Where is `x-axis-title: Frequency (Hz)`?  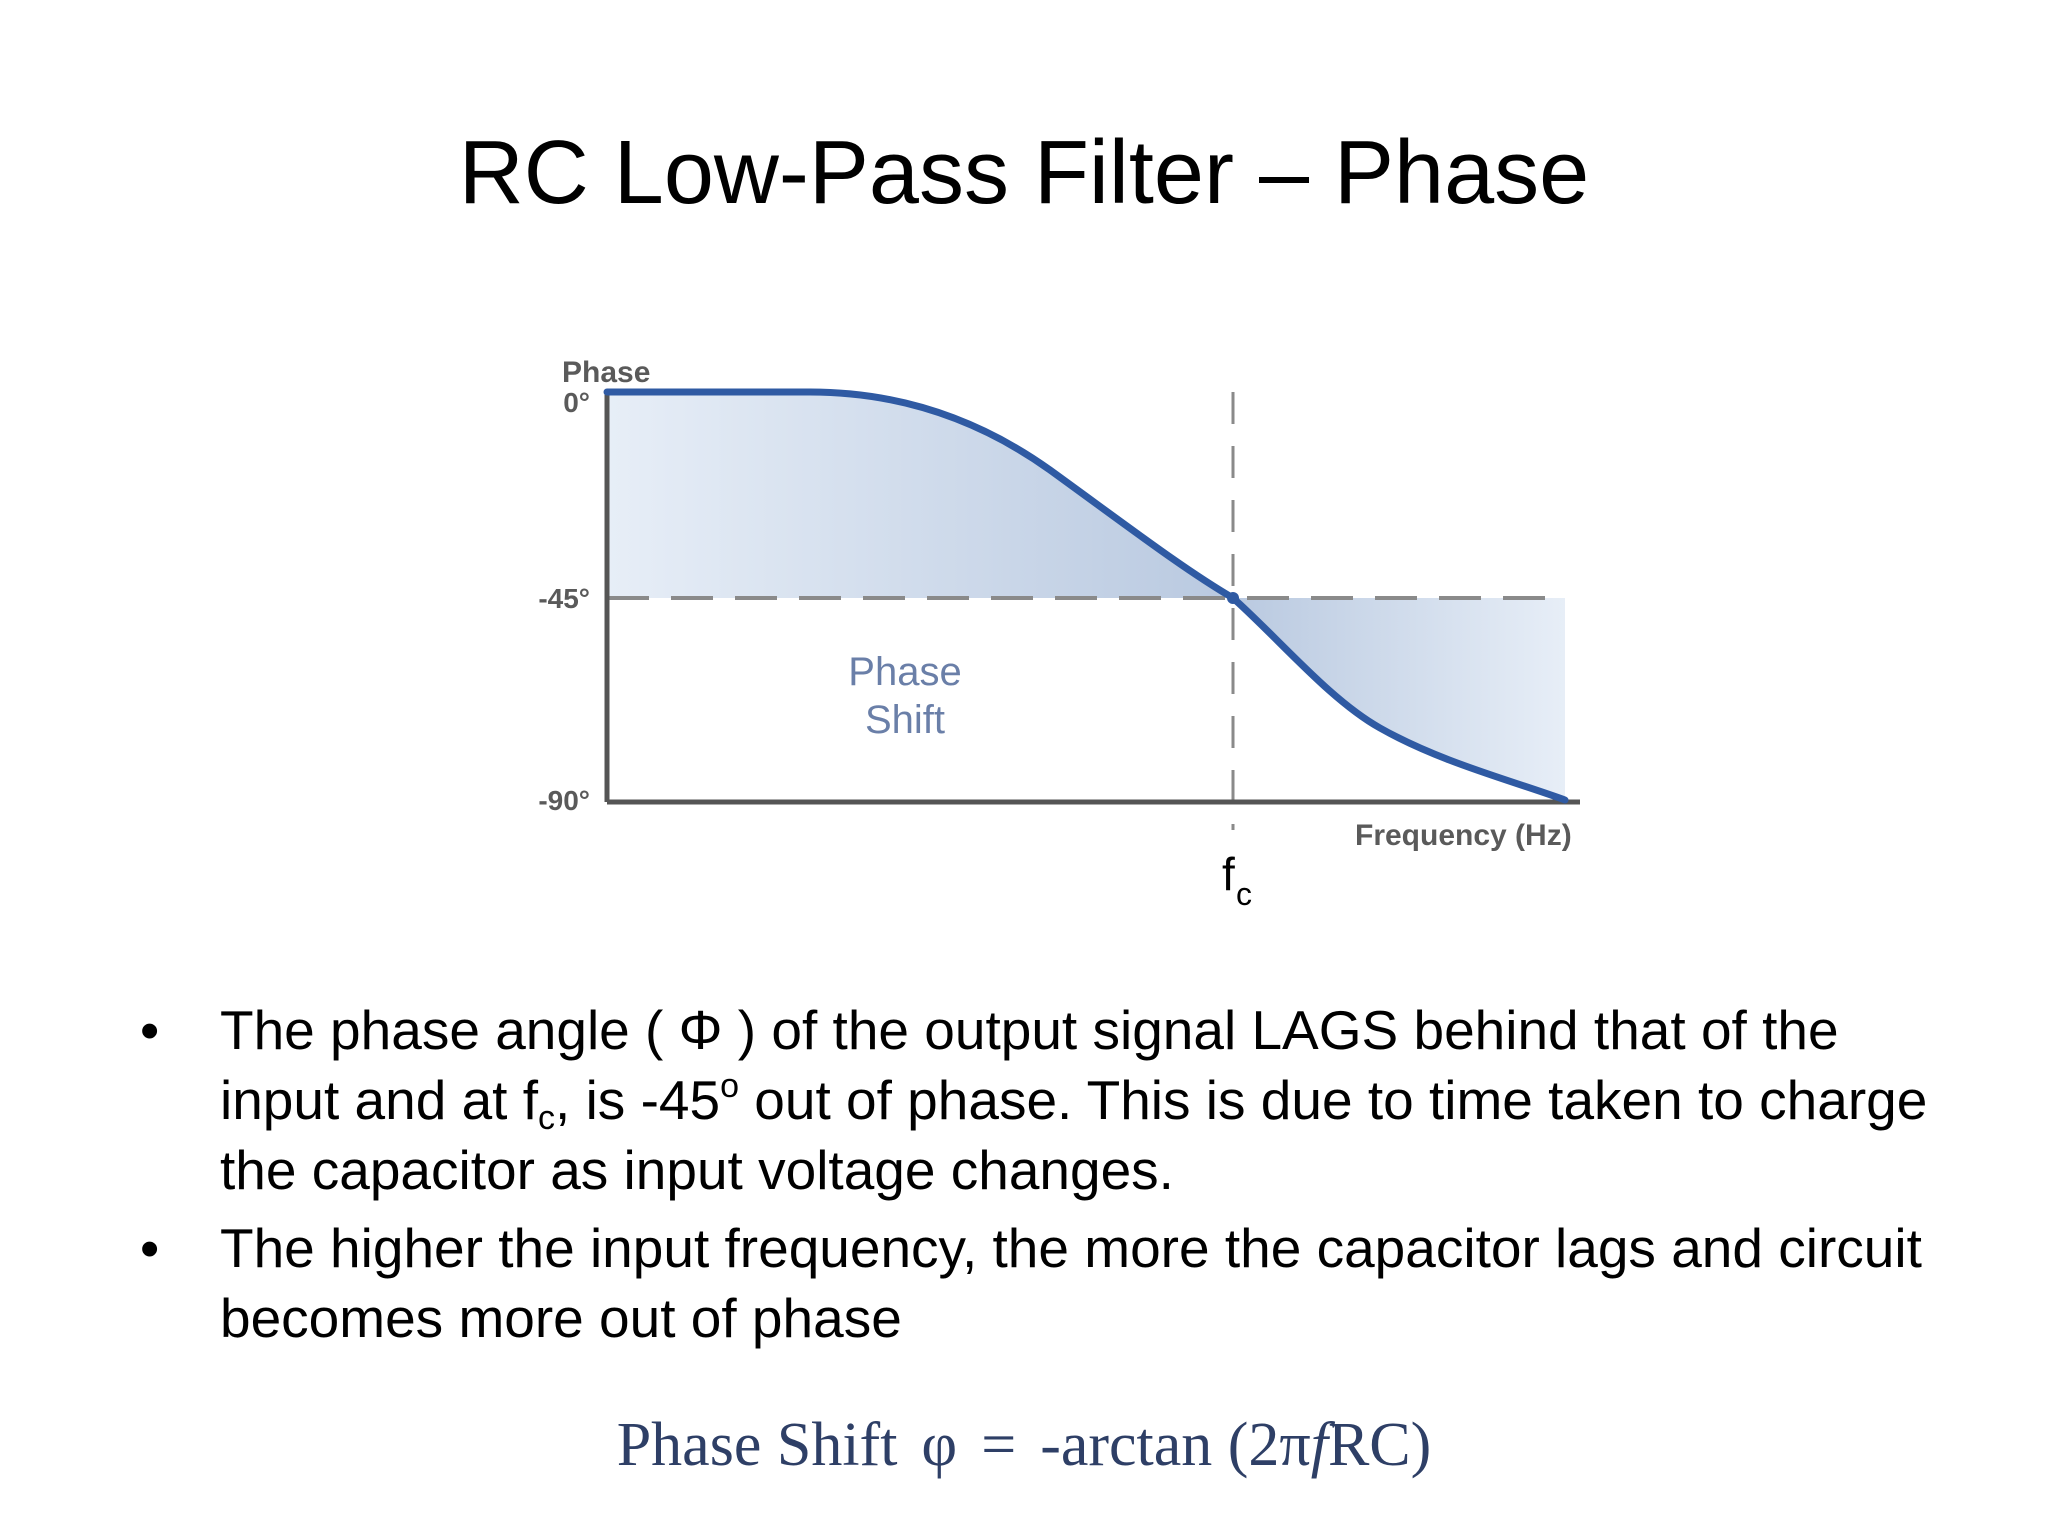 x-axis-title: Frequency (Hz) is located at coordinates (1463, 835).